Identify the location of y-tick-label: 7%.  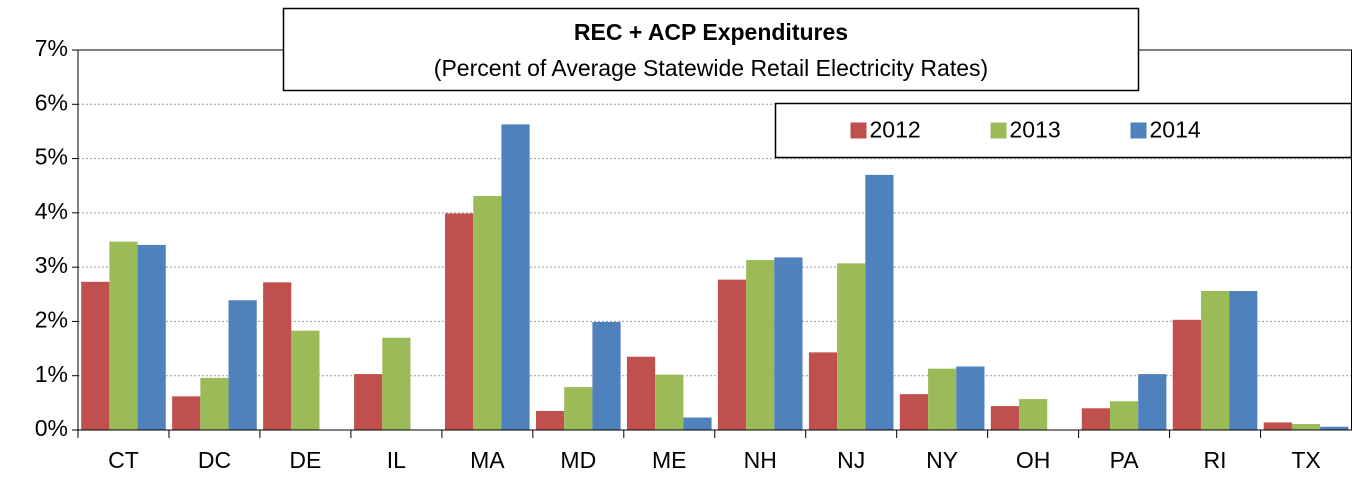
(51, 48).